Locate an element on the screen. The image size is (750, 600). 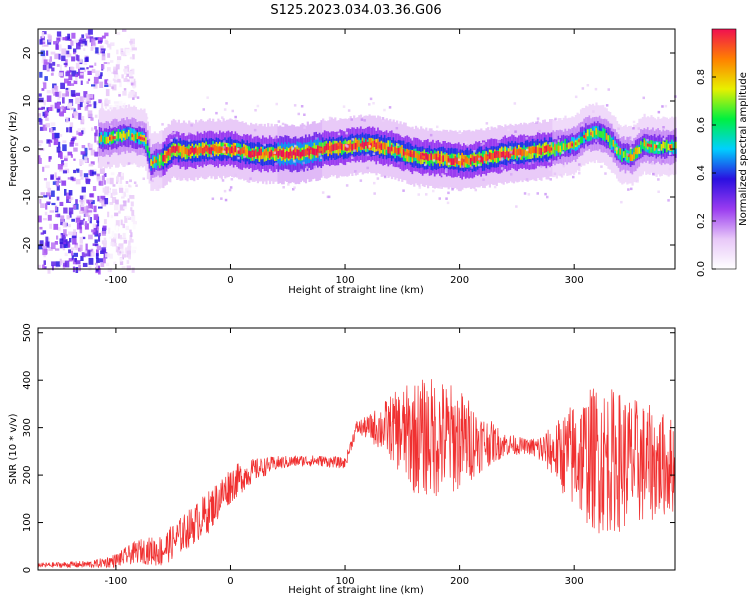
x-tick-label: 100 is located at coordinates (344, 280).